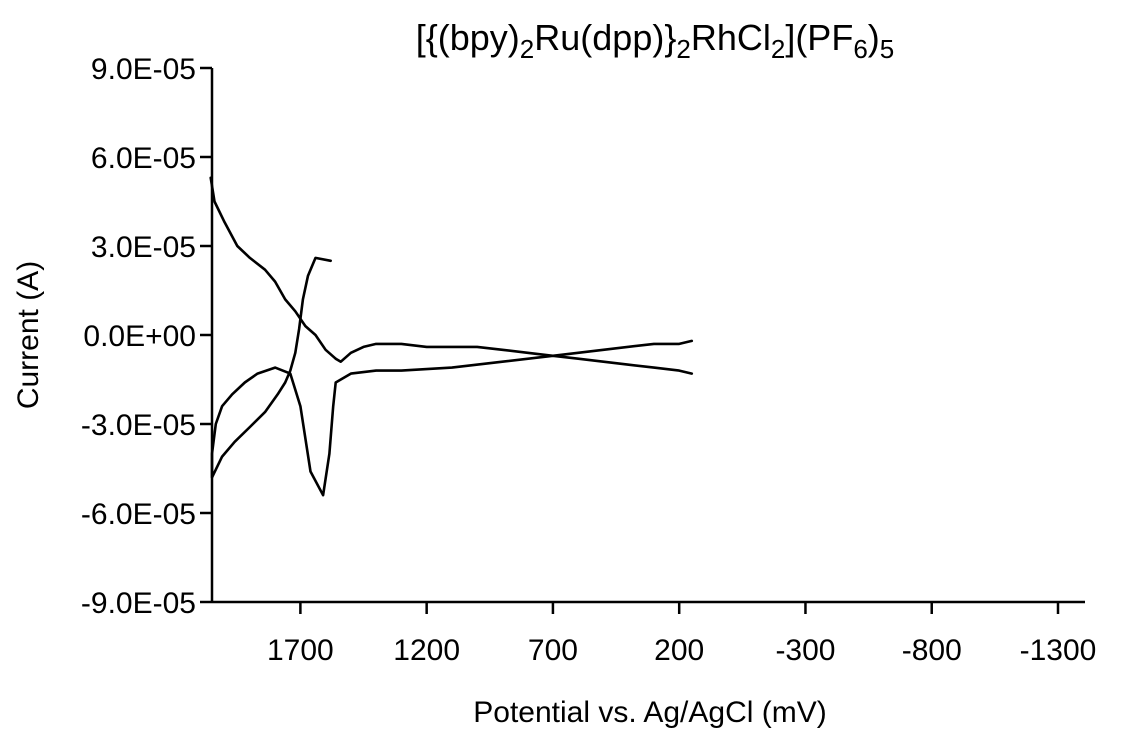 This screenshot has height=732, width=1127. What do you see at coordinates (679, 650) in the screenshot?
I see `x-tick-label: 200` at bounding box center [679, 650].